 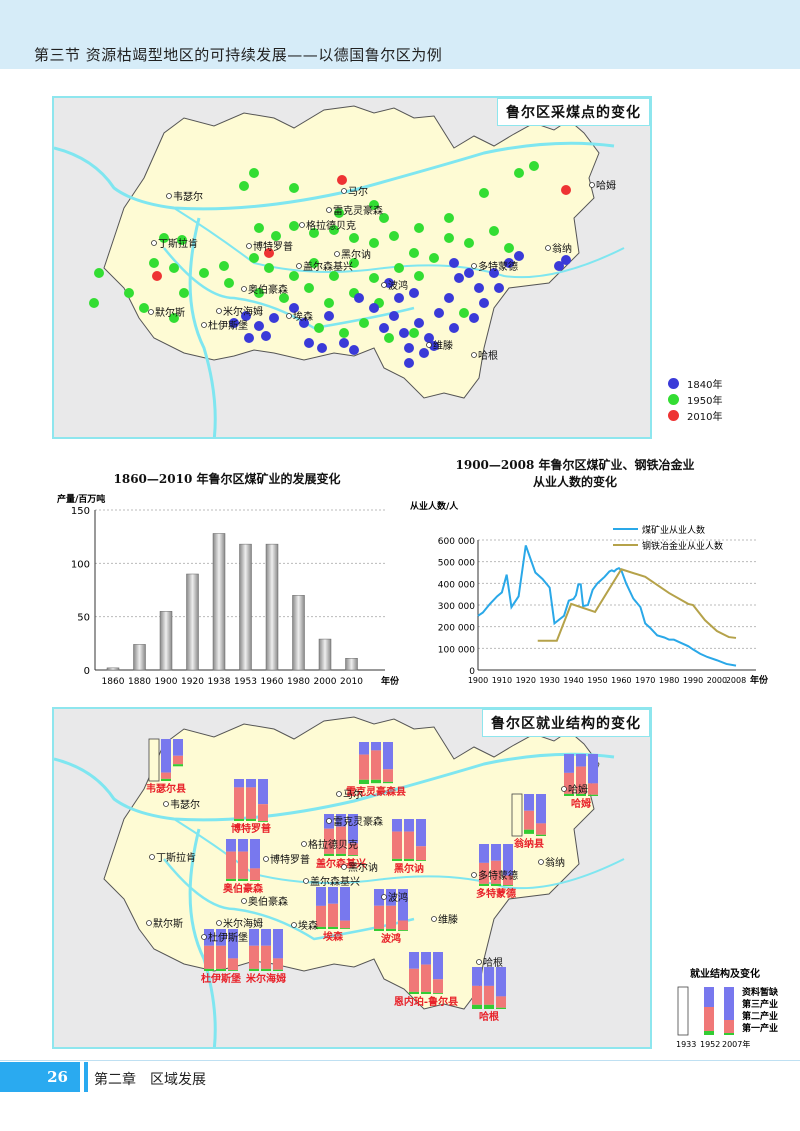 What do you see at coordinates (166, 788) in the screenshot?
I see `district-label: 韦瑟尔县` at bounding box center [166, 788].